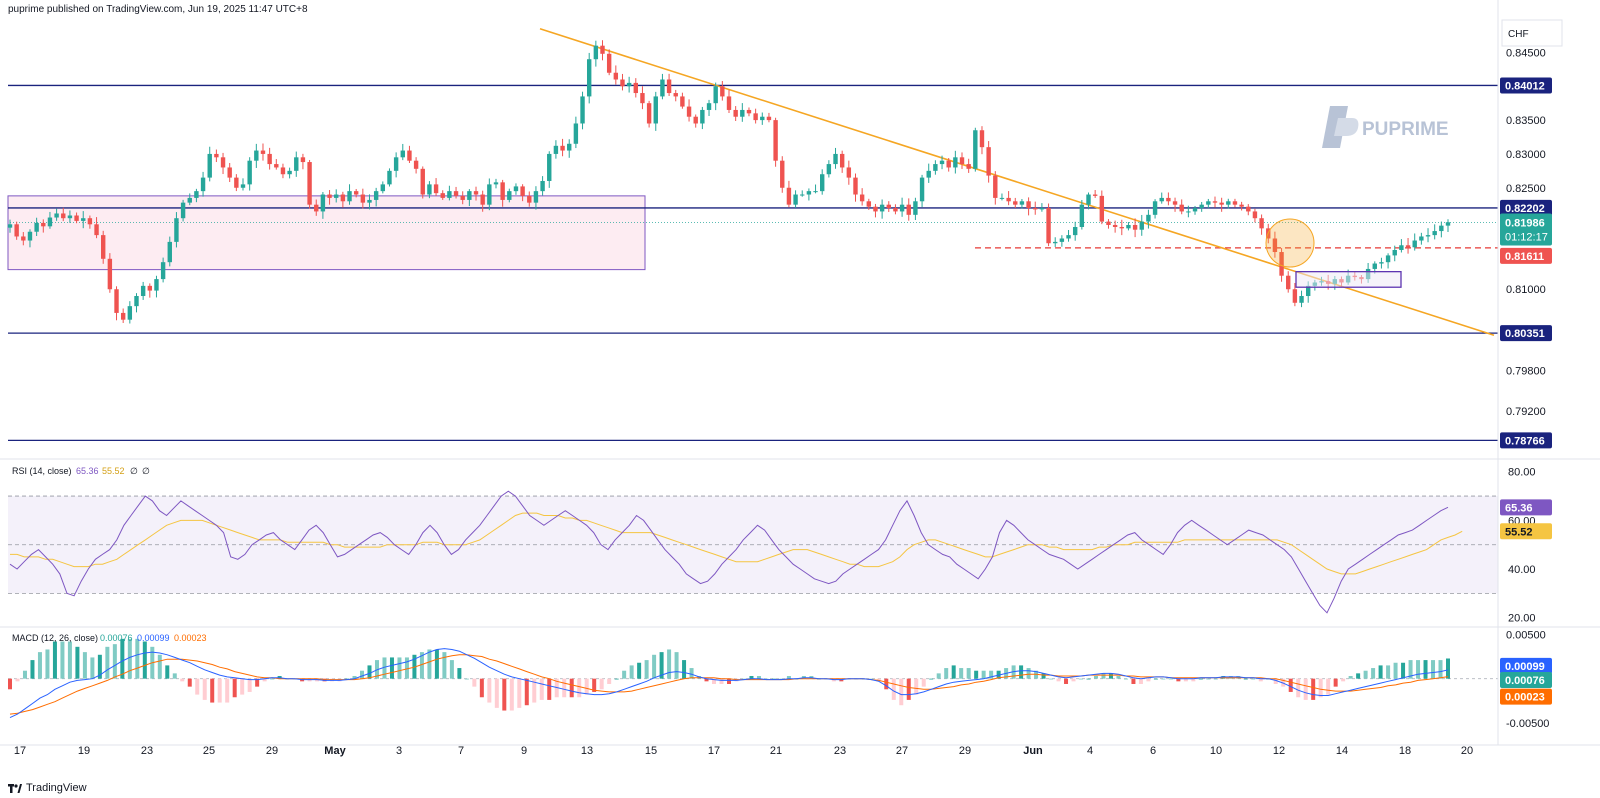 This screenshot has height=798, width=1600. Describe the element at coordinates (587, 751) in the screenshot. I see `time-tick-label: 13` at that location.